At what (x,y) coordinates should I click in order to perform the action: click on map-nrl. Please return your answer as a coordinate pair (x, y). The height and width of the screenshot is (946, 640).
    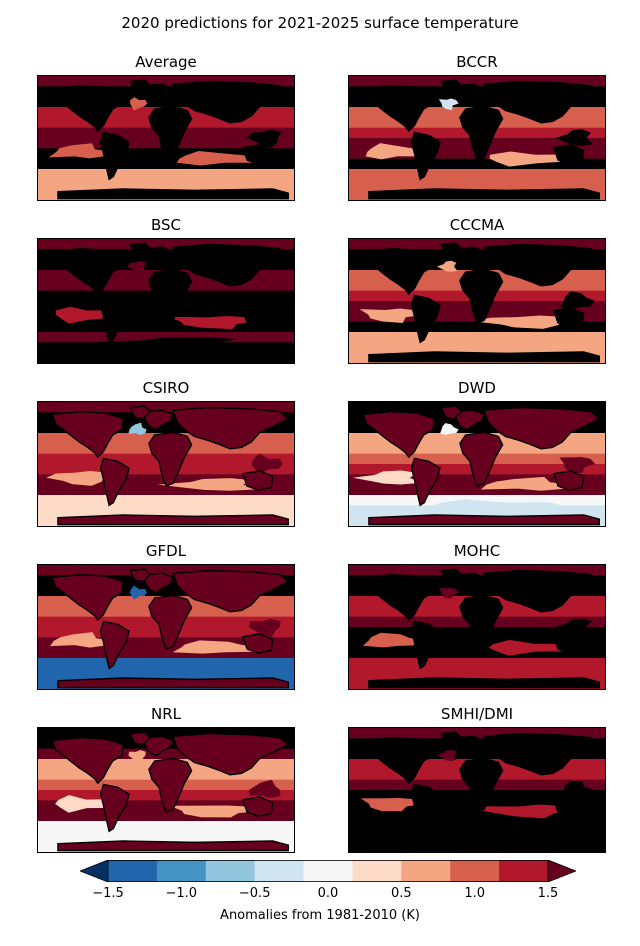
    Looking at the image, I should click on (166, 790).